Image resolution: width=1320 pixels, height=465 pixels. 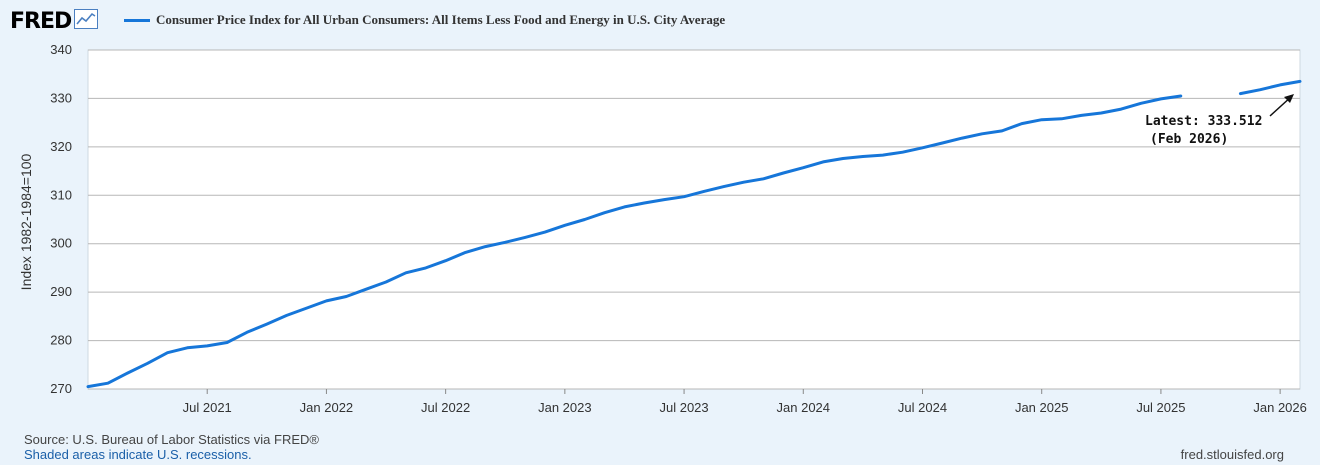 What do you see at coordinates (138, 454) in the screenshot?
I see `recession-note: Shaded areas indicate U.S. recessions.` at bounding box center [138, 454].